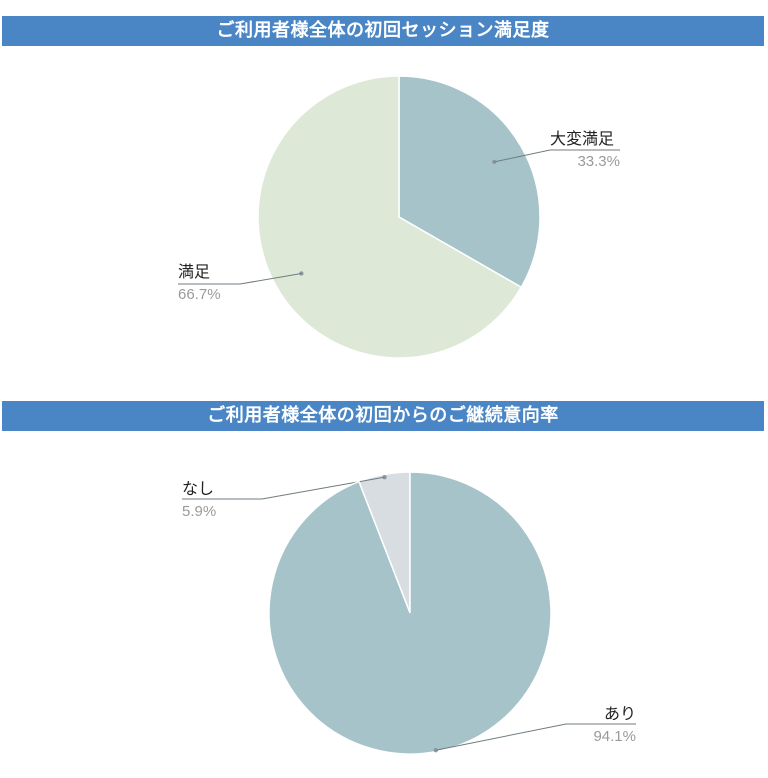 This screenshot has height=778, width=768. What do you see at coordinates (598, 161) in the screenshot?
I see `slice-value-1-1: 33.3%` at bounding box center [598, 161].